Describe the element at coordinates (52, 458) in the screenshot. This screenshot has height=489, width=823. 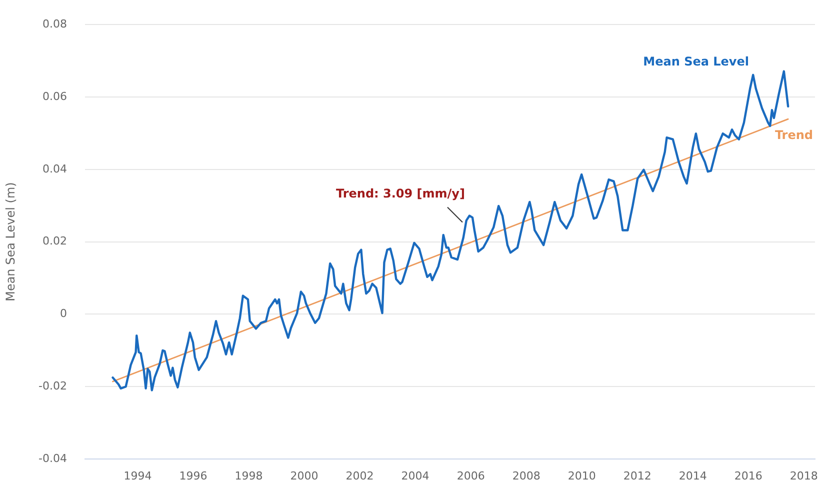
I see `y-tick-label: -0.04` at that location.